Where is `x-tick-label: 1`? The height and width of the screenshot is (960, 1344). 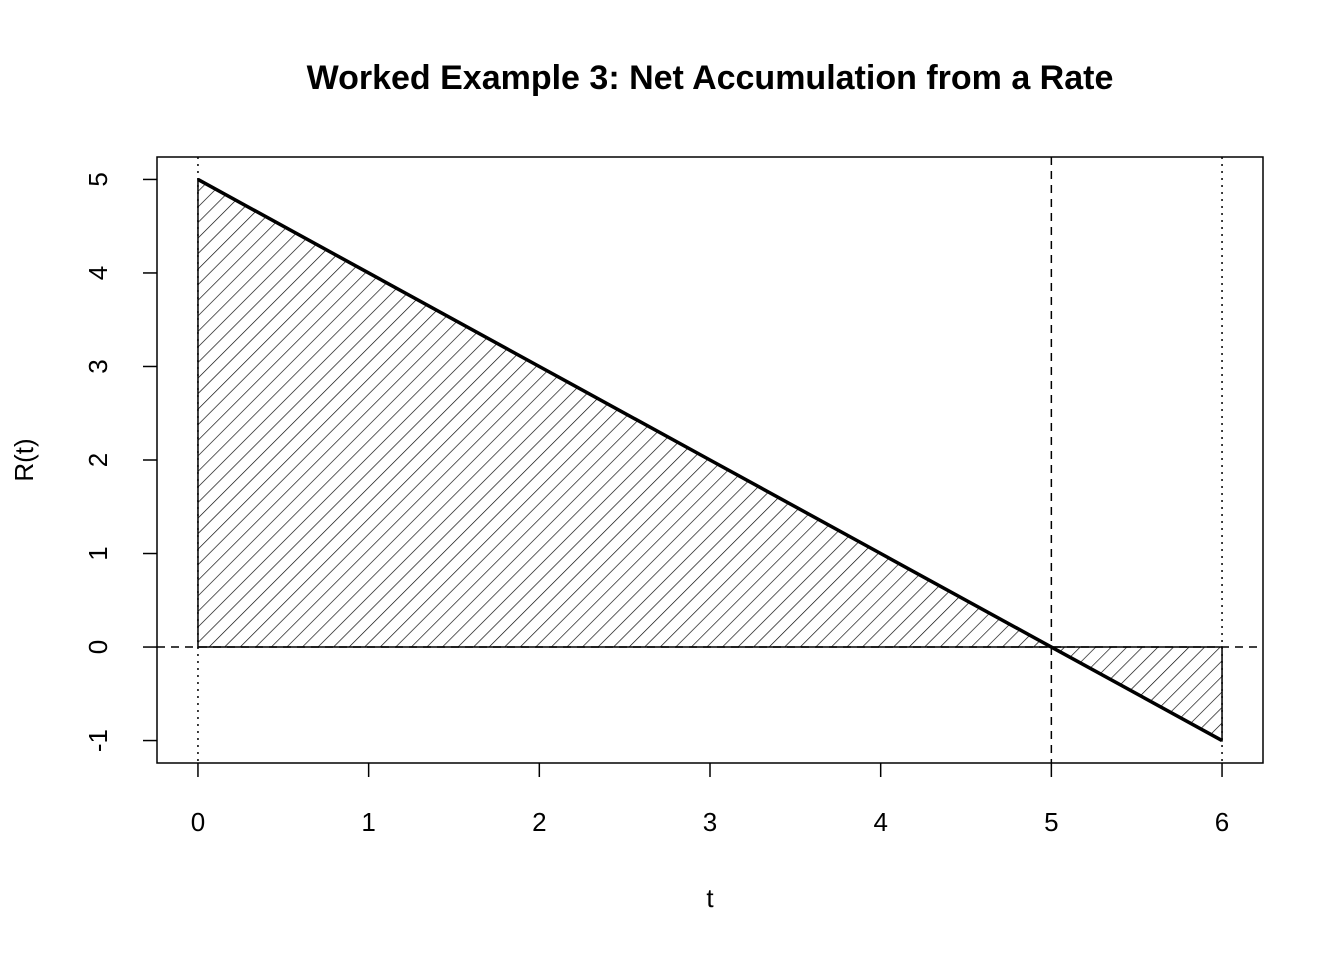
x-tick-label: 1 is located at coordinates (368, 822).